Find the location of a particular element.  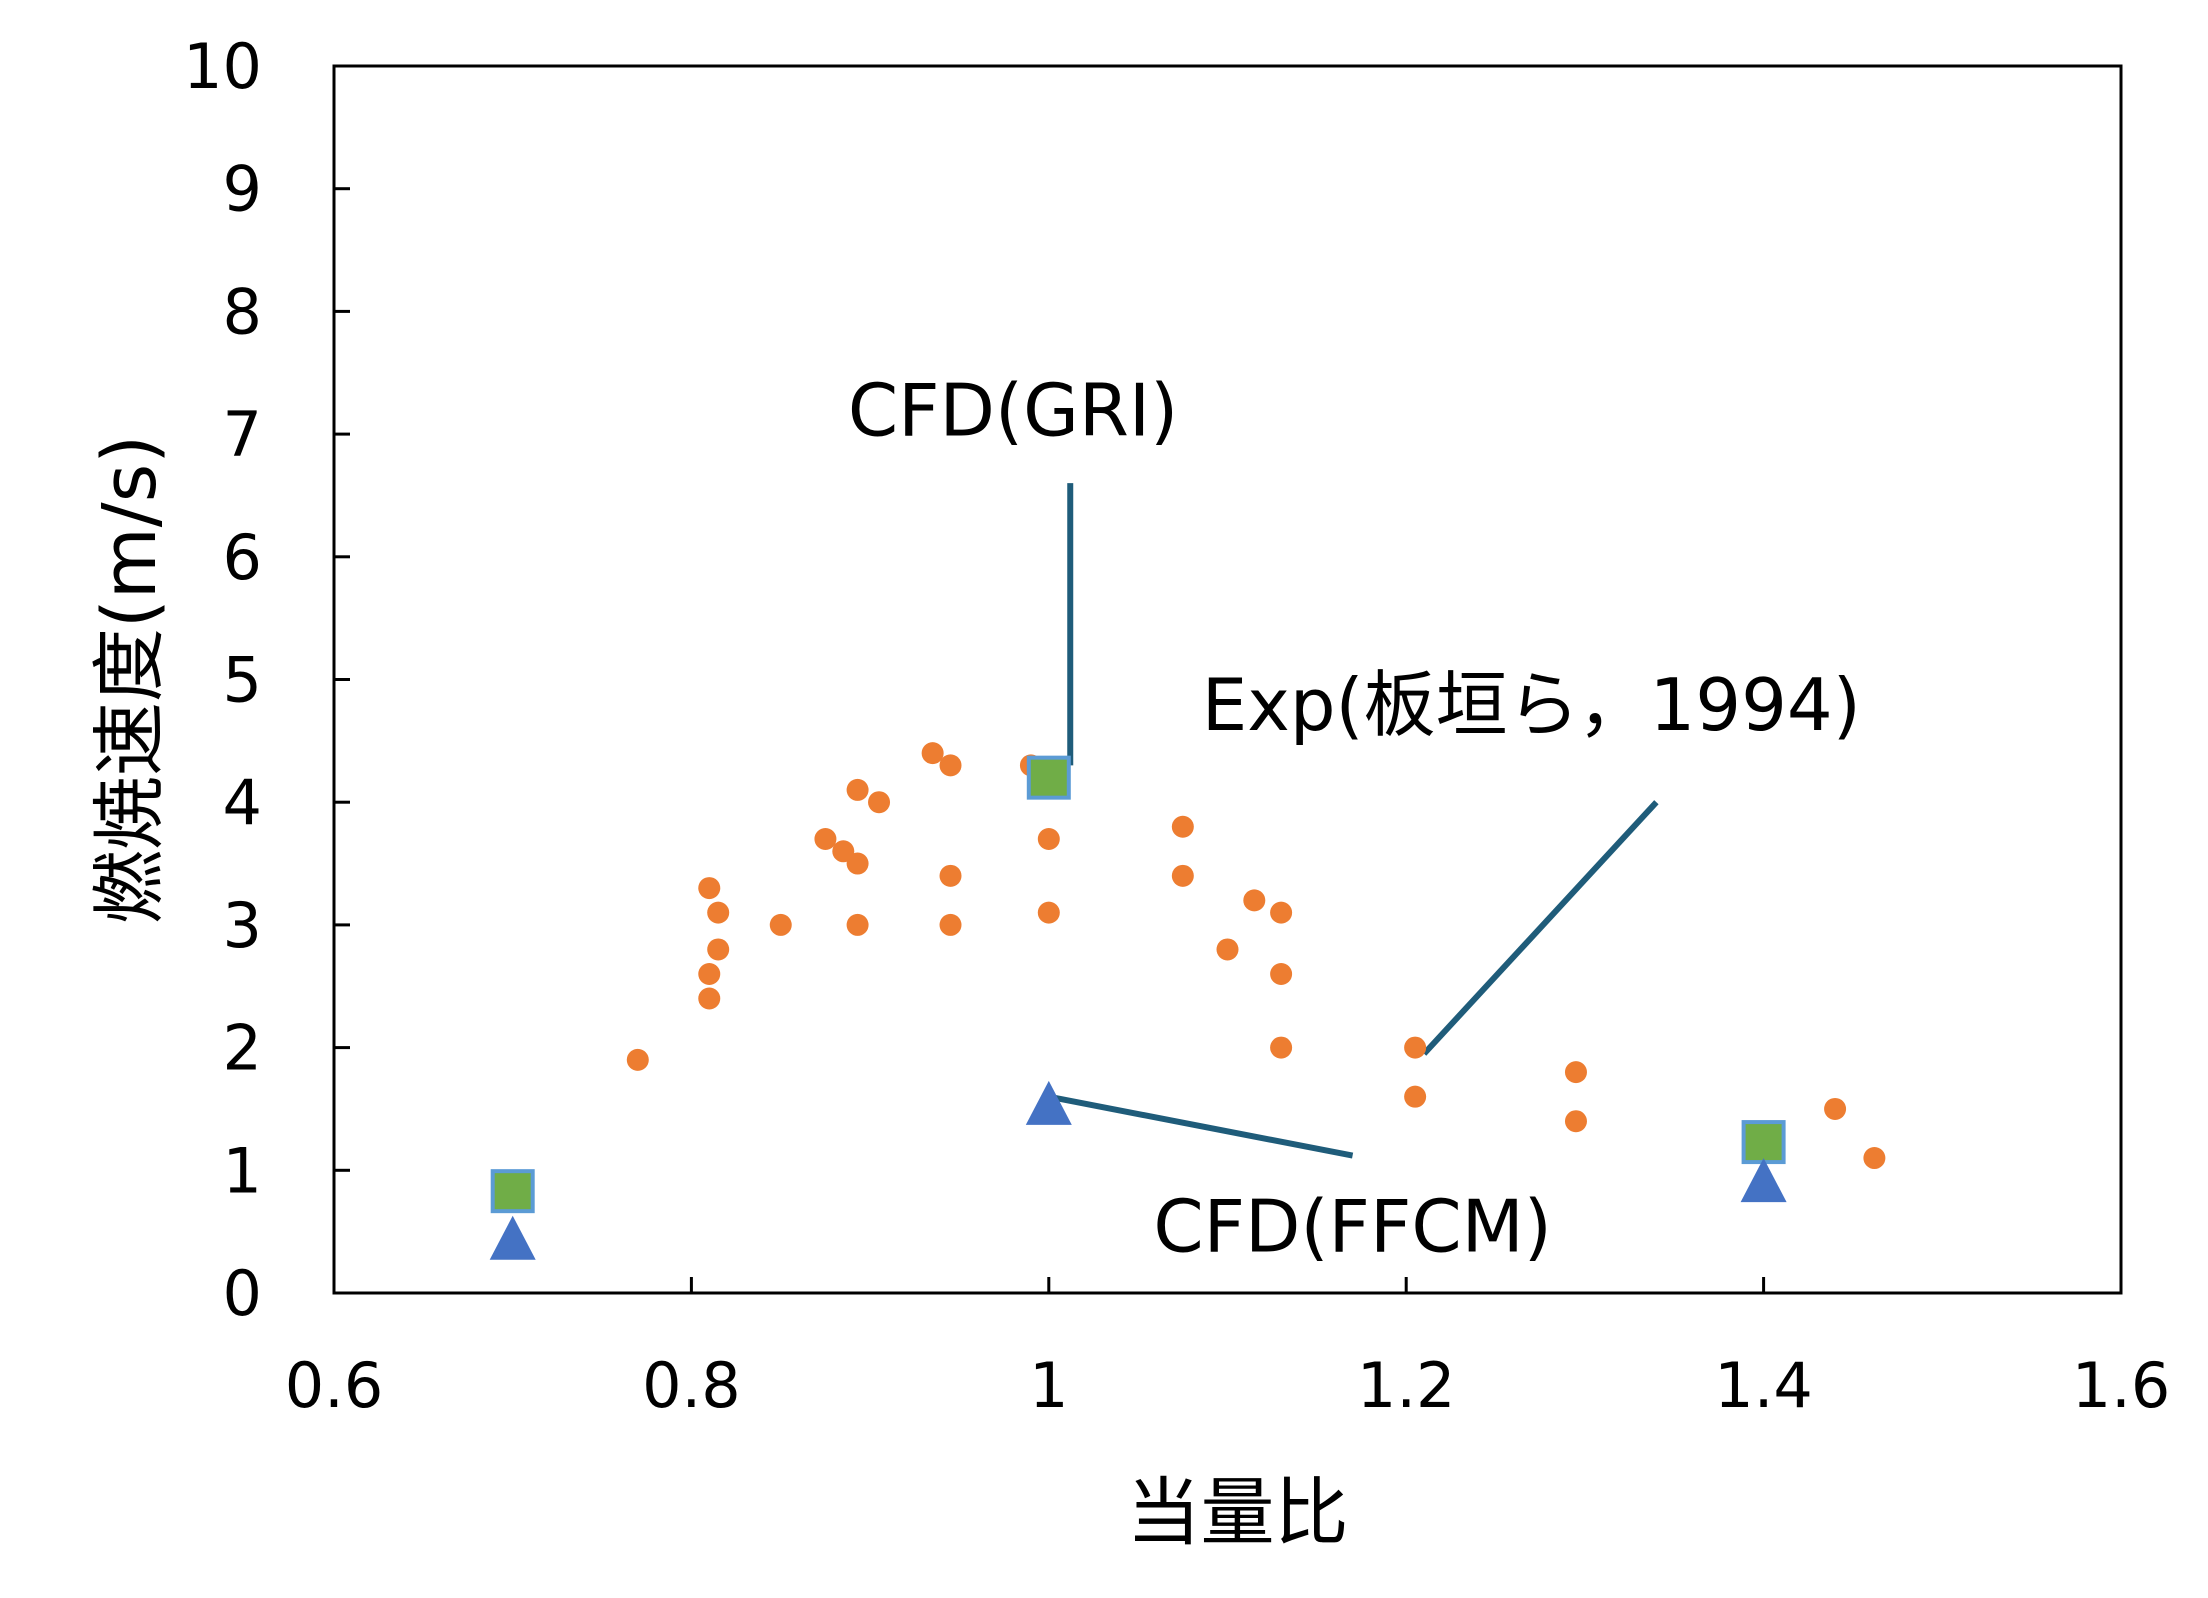

y-tick-label: 5 is located at coordinates (242, 680).